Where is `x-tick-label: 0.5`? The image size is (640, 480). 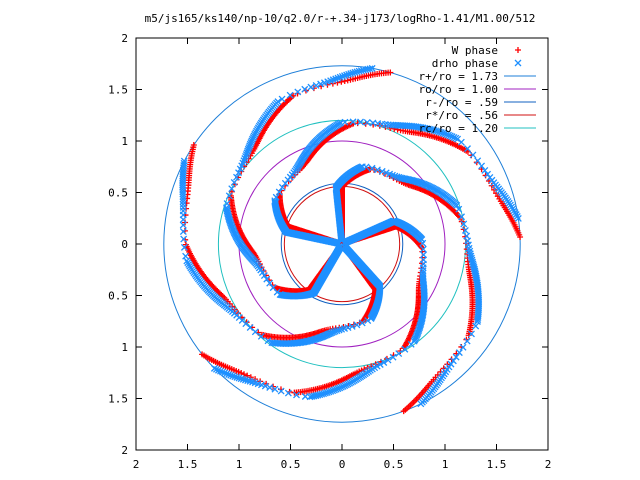
x-tick-label: 0.5 is located at coordinates (291, 464).